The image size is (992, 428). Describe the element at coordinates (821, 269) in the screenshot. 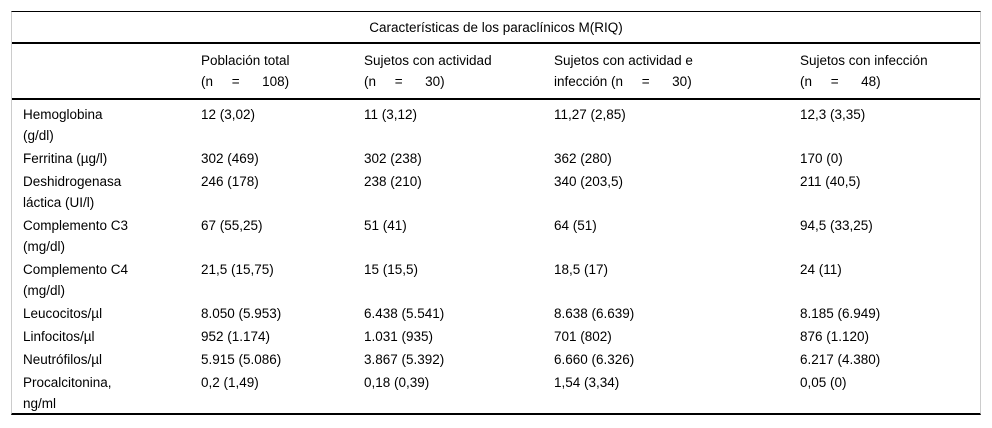

I see `table-cell: 24 (11)` at that location.